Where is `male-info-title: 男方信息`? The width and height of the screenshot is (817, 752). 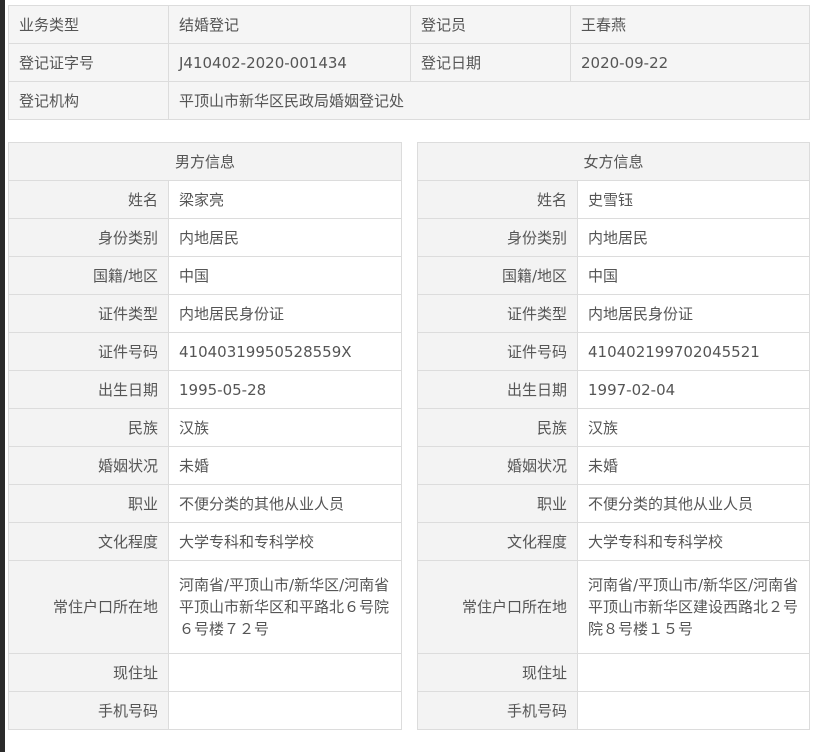
male-info-title: 男方信息 is located at coordinates (205, 161).